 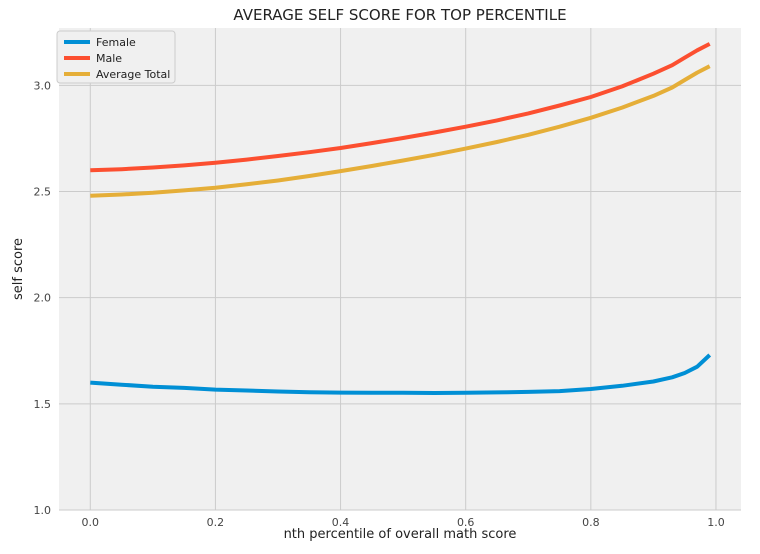 What do you see at coordinates (401, 374) in the screenshot?
I see `series-line-female` at bounding box center [401, 374].